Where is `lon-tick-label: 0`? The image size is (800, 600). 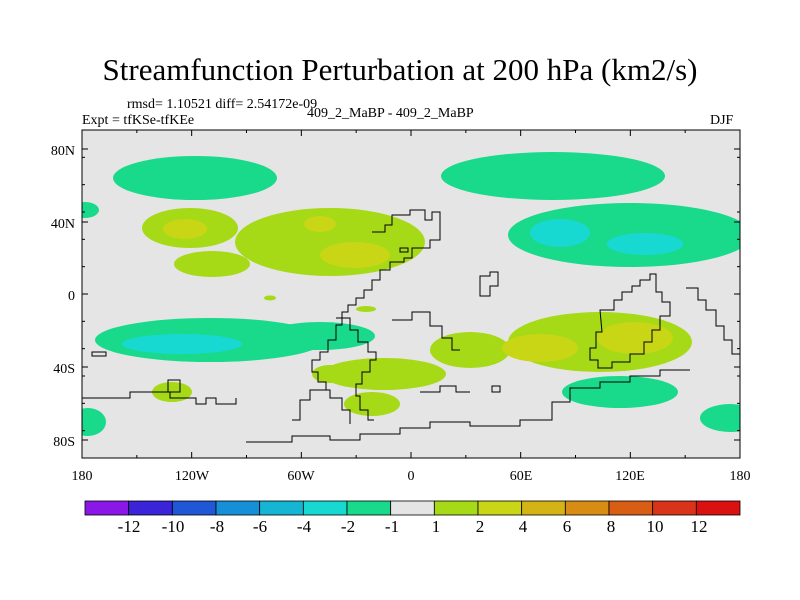 lon-tick-label: 0 is located at coordinates (411, 476).